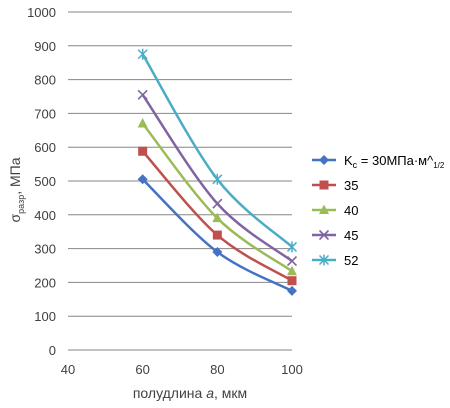 The width and height of the screenshot is (450, 408). I want to click on y-tick-label: 600, so click(45, 147).